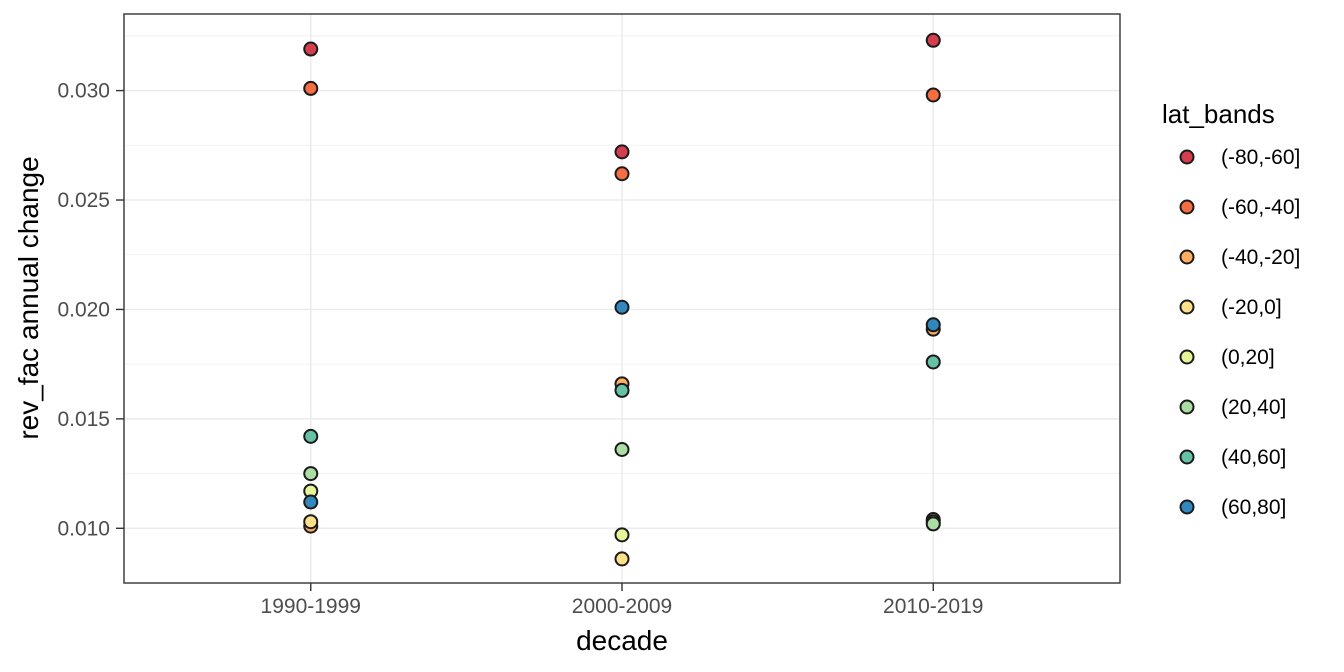 Image resolution: width=1344 pixels, height=672 pixels. I want to click on point-(20,40]-1990-1999, so click(311, 474).